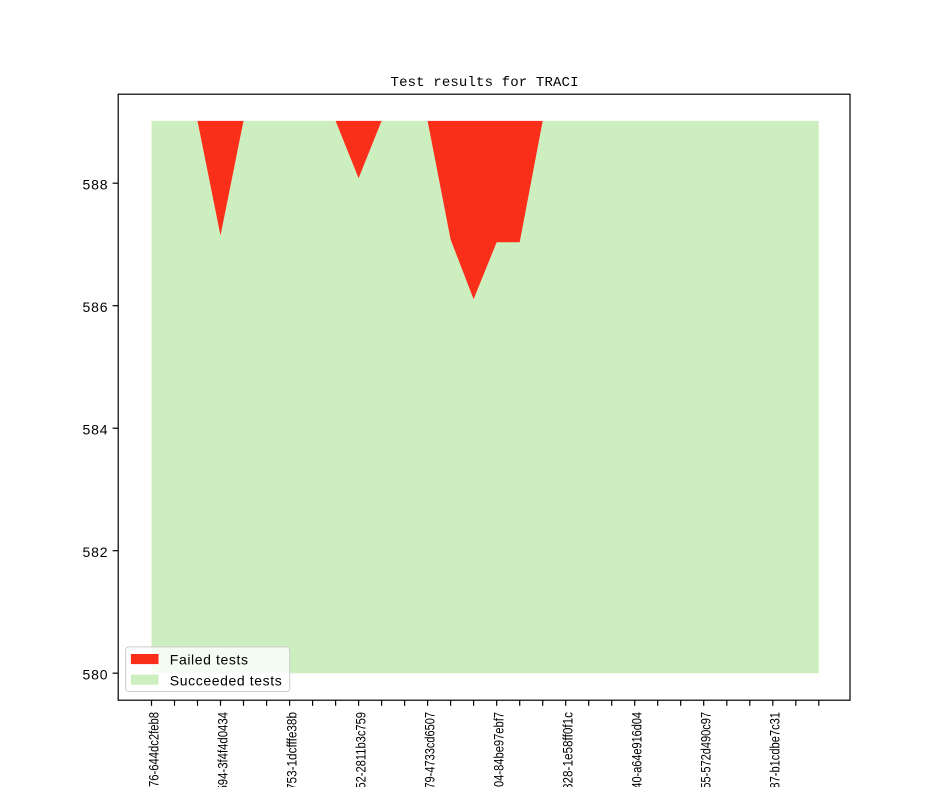 The width and height of the screenshot is (944, 787). What do you see at coordinates (96, 675) in the screenshot?
I see `svg-text: 580` at bounding box center [96, 675].